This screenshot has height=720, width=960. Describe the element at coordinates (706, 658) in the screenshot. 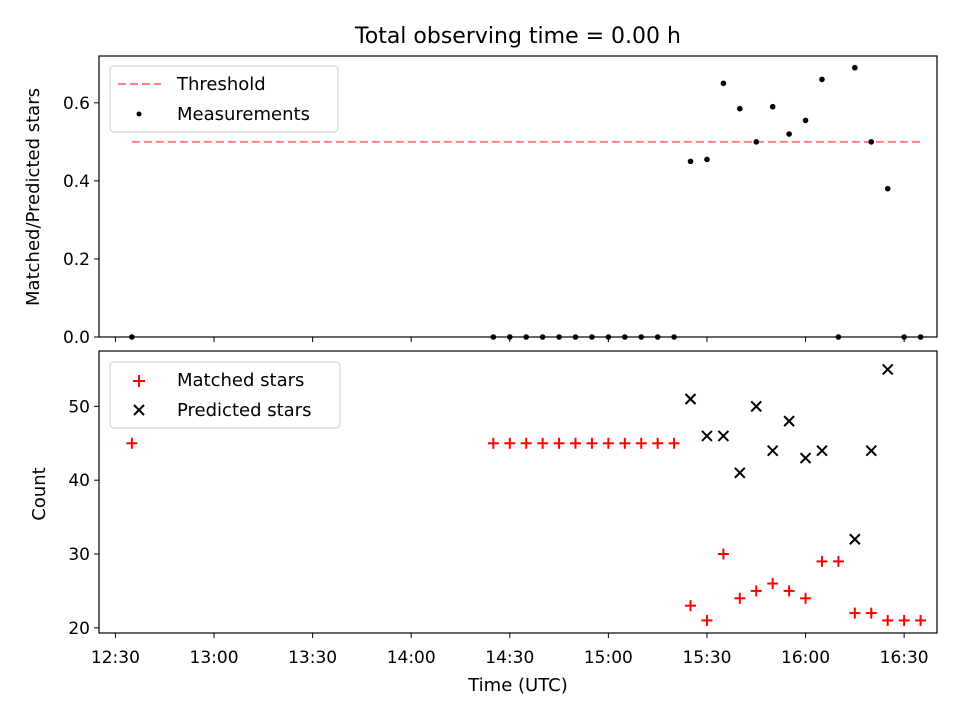

I see `x-tick-label: 15:30` at that location.